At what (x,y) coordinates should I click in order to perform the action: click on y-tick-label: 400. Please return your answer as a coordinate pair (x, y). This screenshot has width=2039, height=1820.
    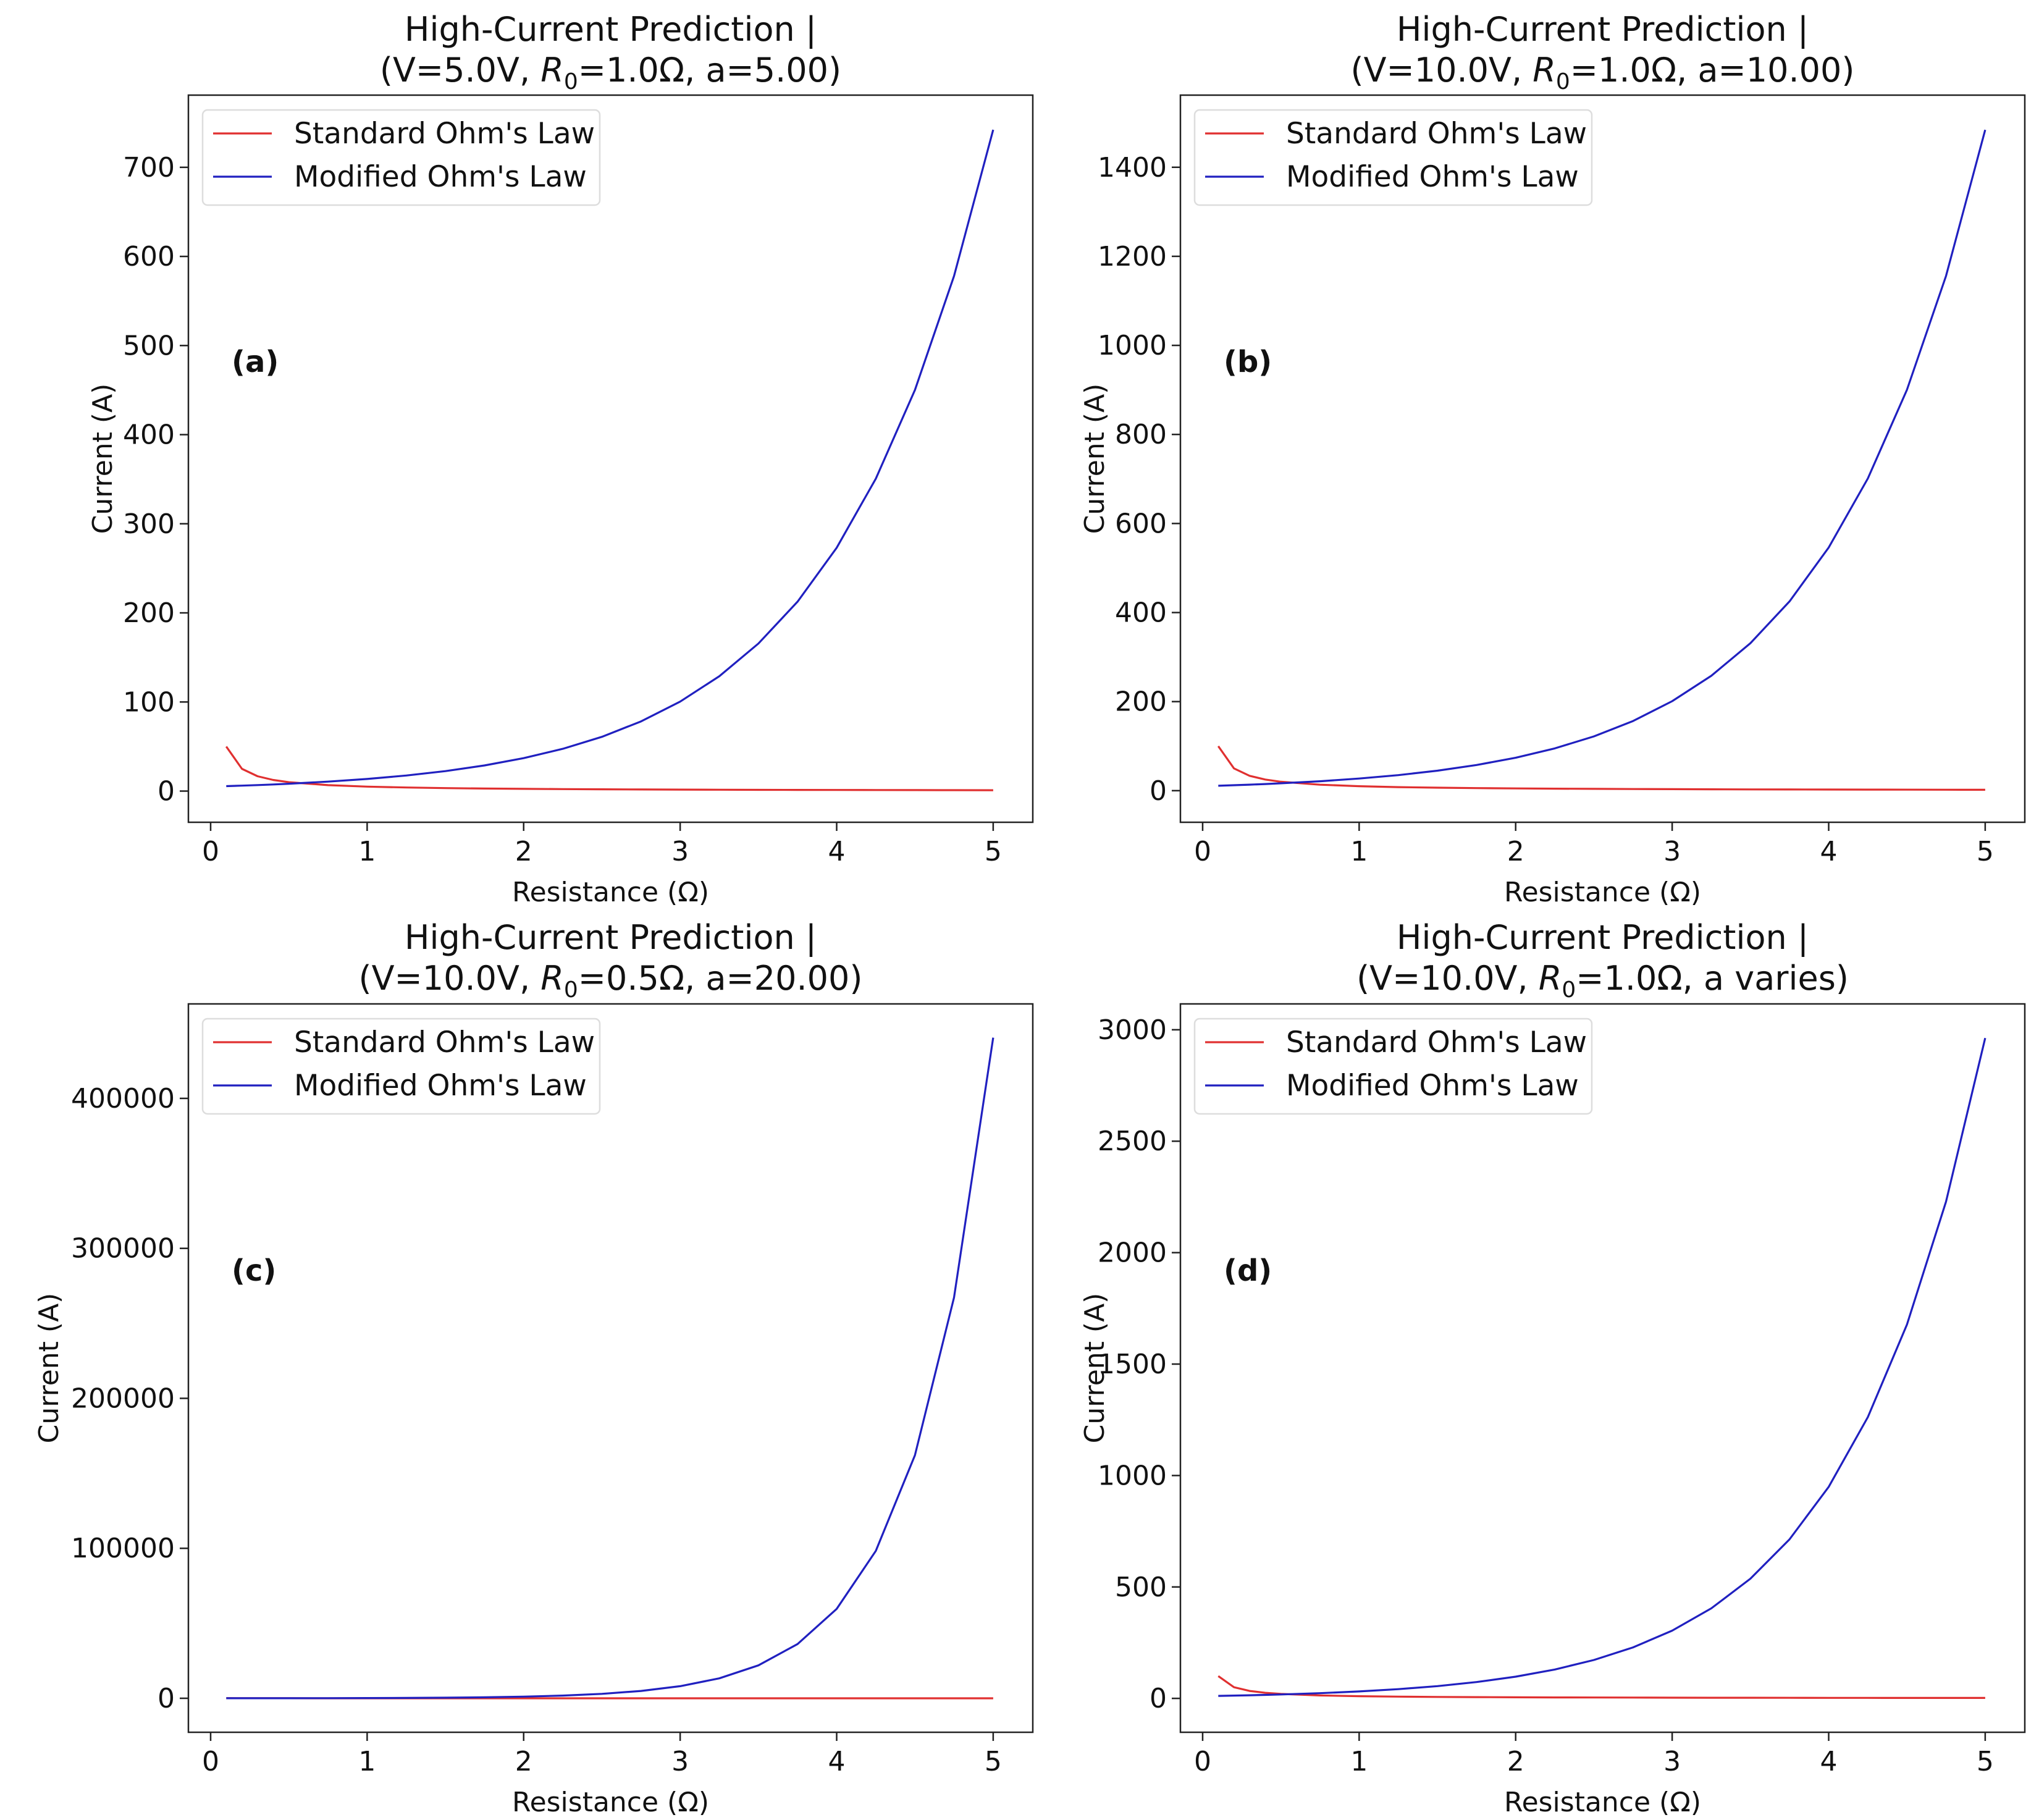
    Looking at the image, I should click on (1141, 613).